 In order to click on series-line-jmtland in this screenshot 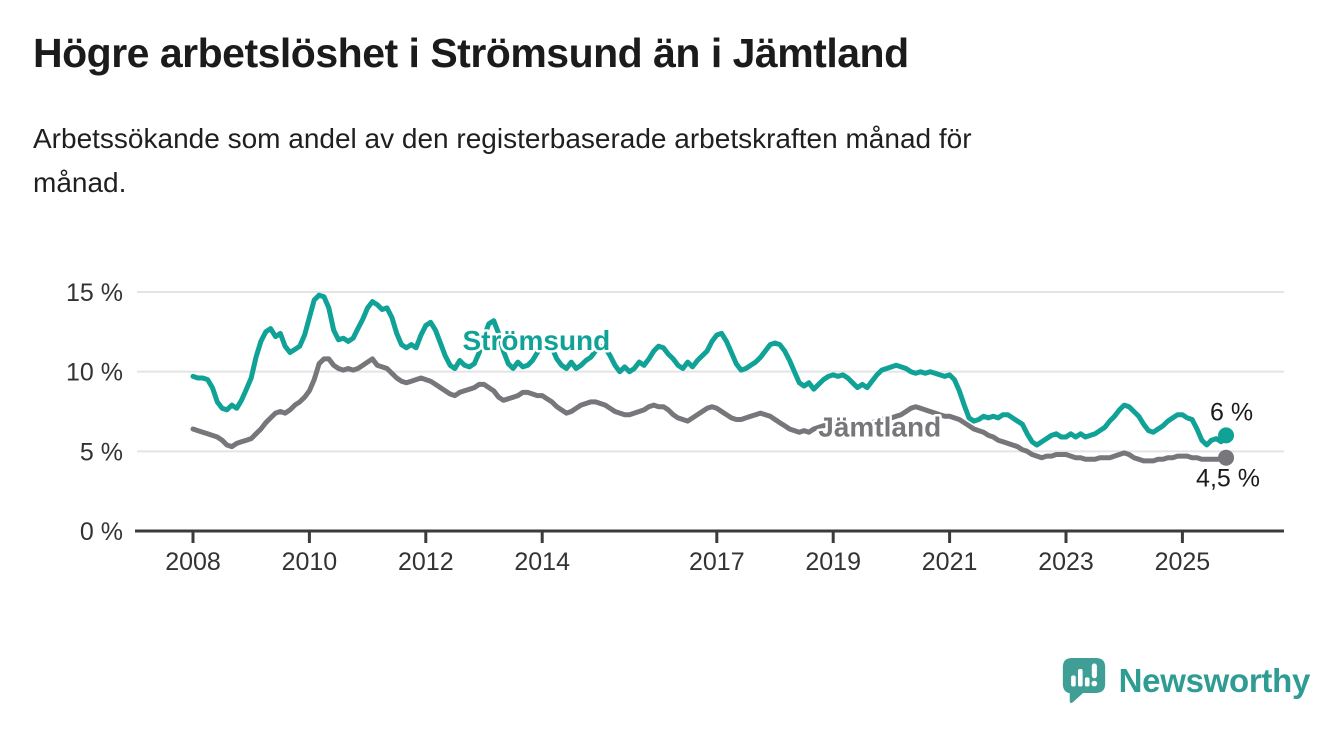, I will do `click(709, 410)`.